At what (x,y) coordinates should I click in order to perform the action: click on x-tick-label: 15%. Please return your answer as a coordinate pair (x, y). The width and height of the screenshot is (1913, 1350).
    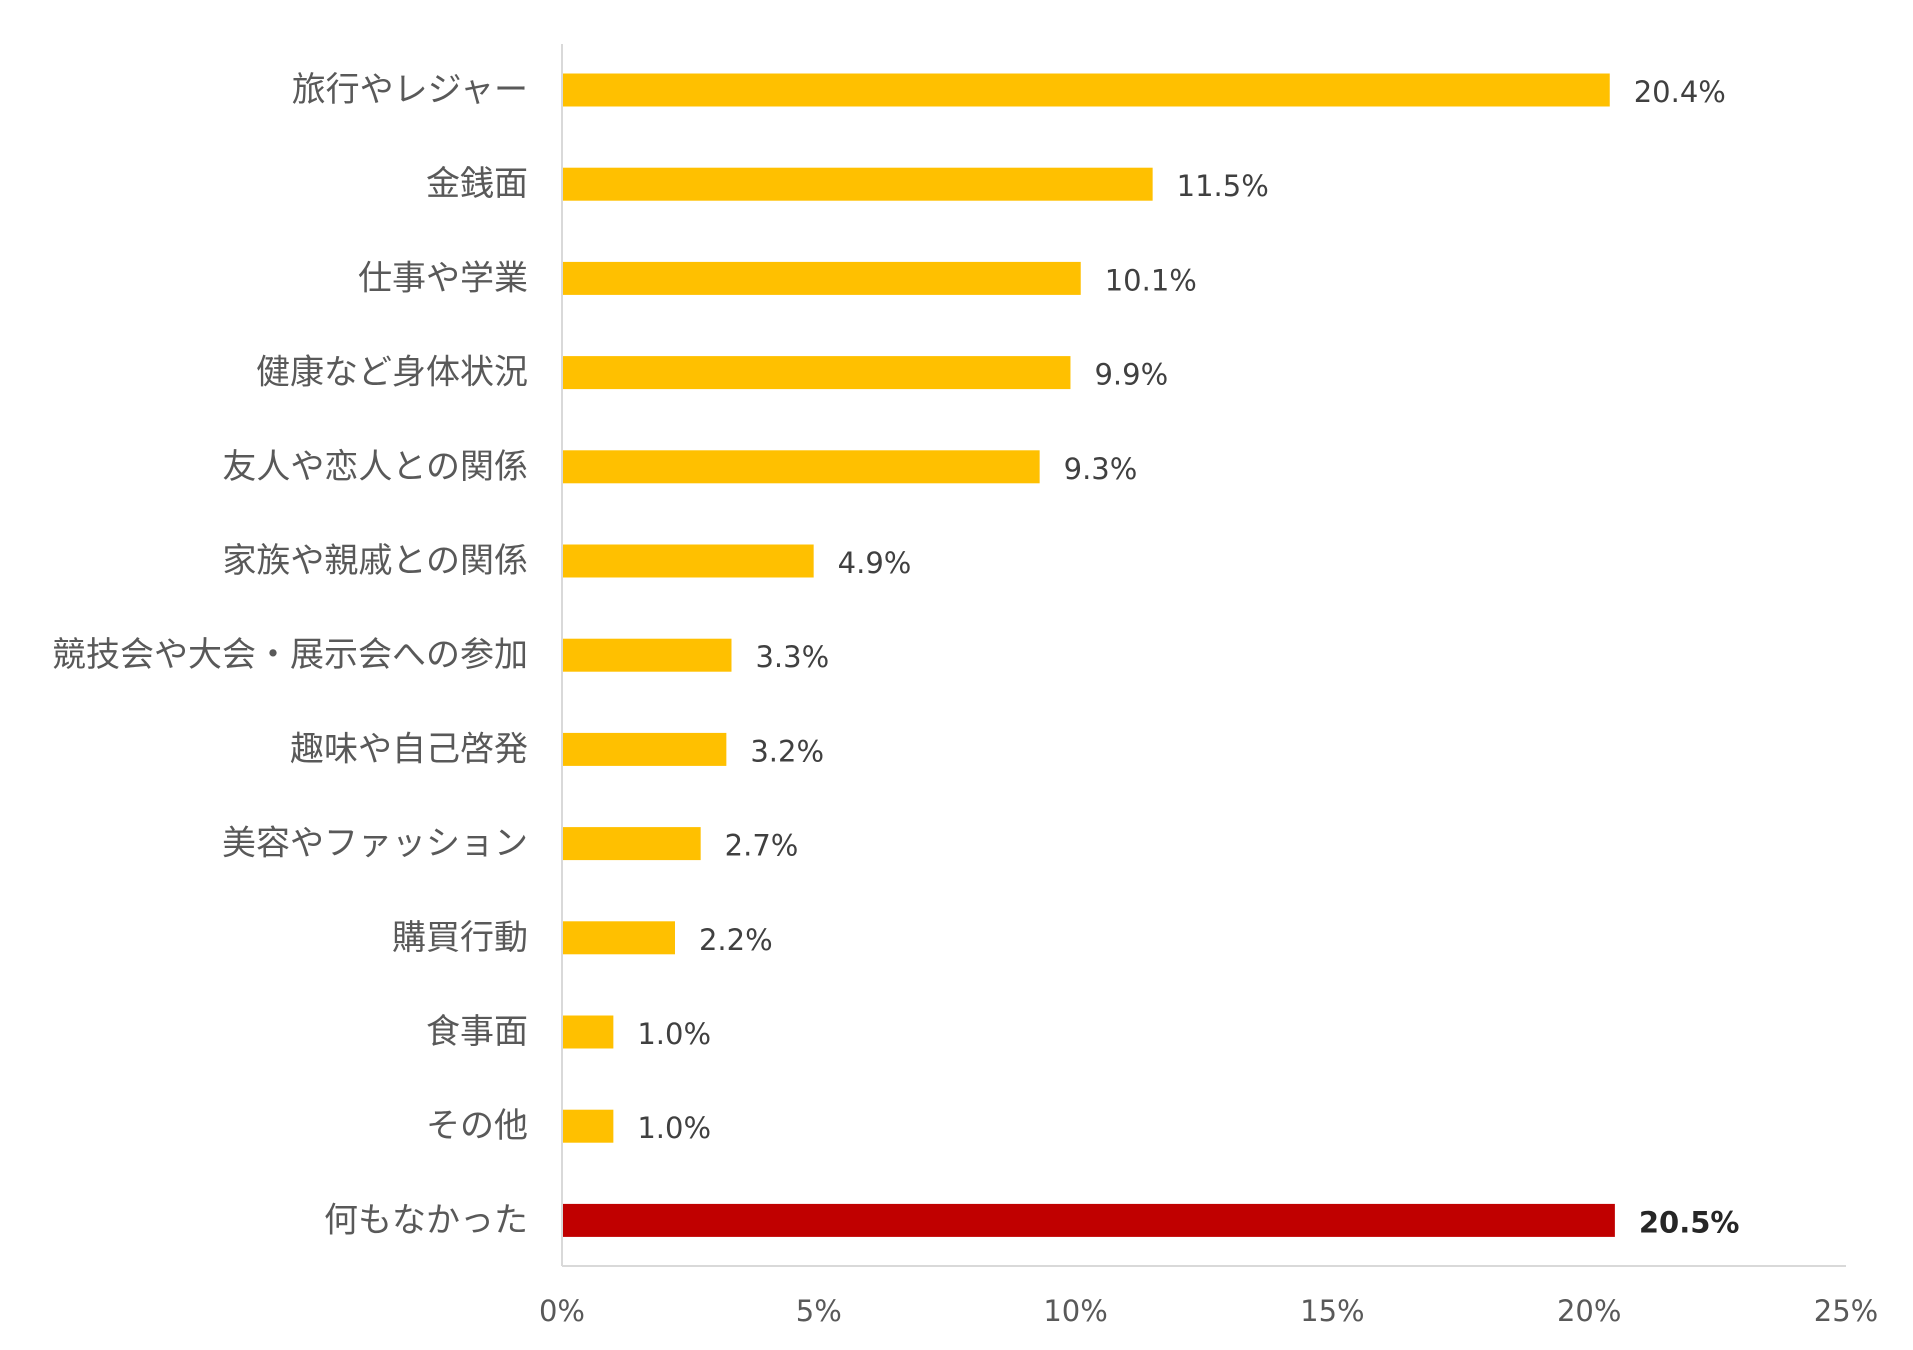
    Looking at the image, I should click on (1332, 1311).